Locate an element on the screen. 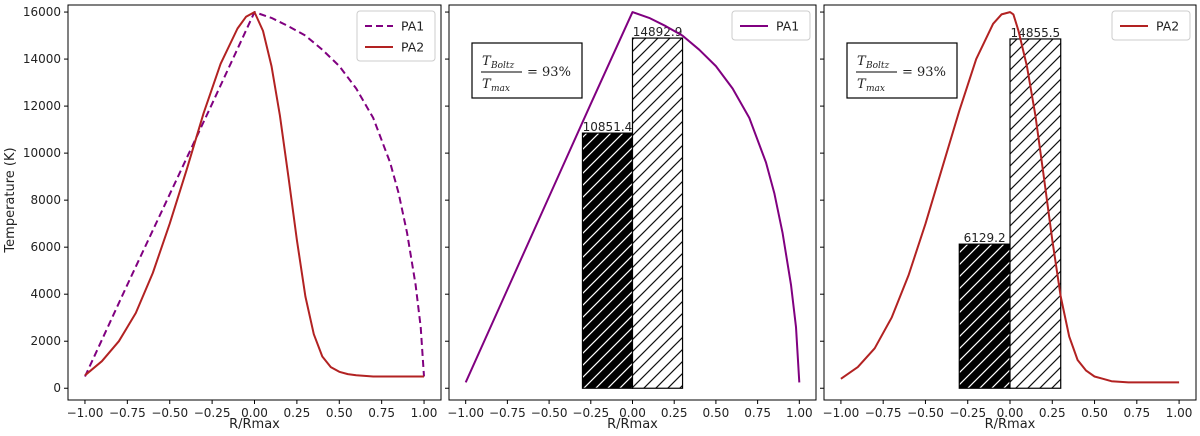 Image resolution: width=1200 pixels, height=436 pixels. y-tick-label: 6000 is located at coordinates (45, 247).